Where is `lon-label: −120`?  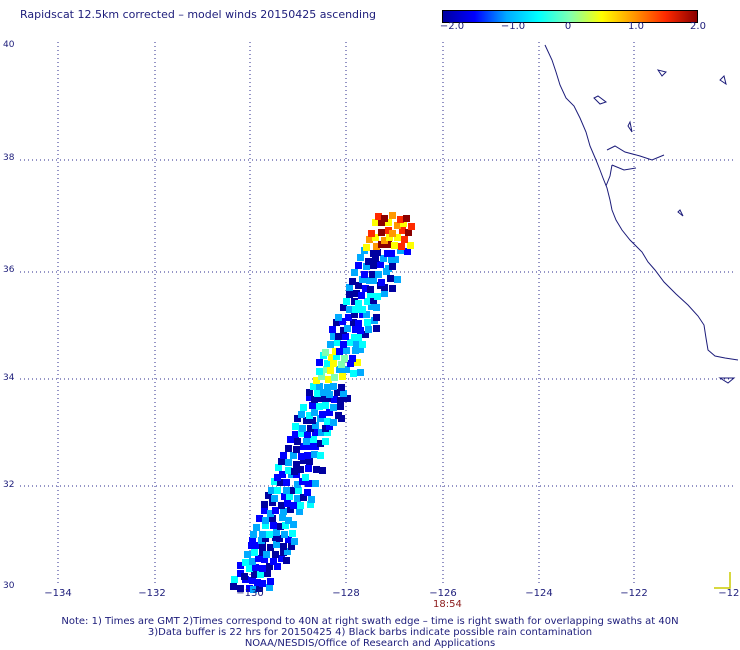 lon-label: −120 is located at coordinates (729, 593).